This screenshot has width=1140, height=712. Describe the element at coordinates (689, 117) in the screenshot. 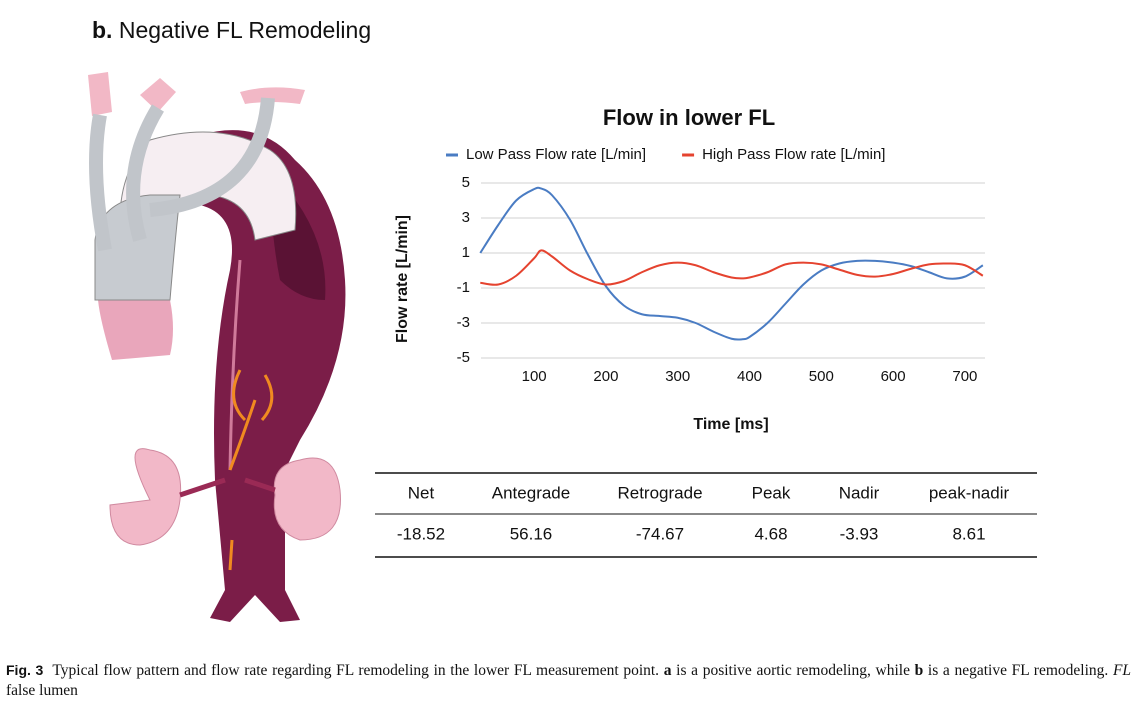

I see `chart-title: Flow in lower FL` at that location.